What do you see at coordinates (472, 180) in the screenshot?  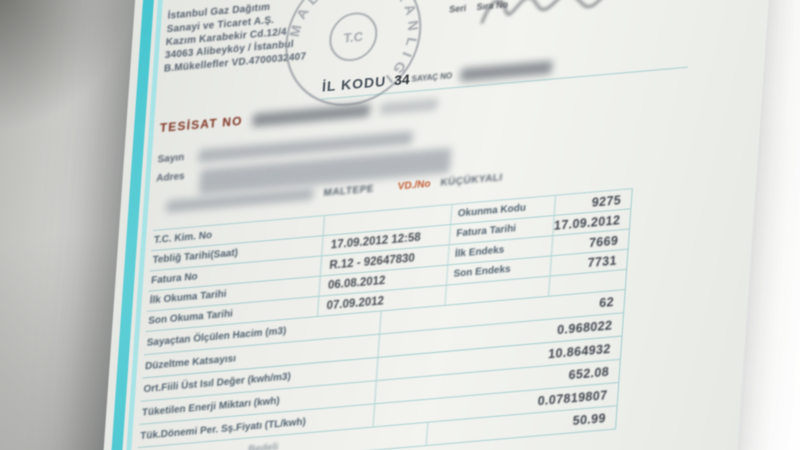 I see `vd-no-value: KÜÇÜKYALI` at bounding box center [472, 180].